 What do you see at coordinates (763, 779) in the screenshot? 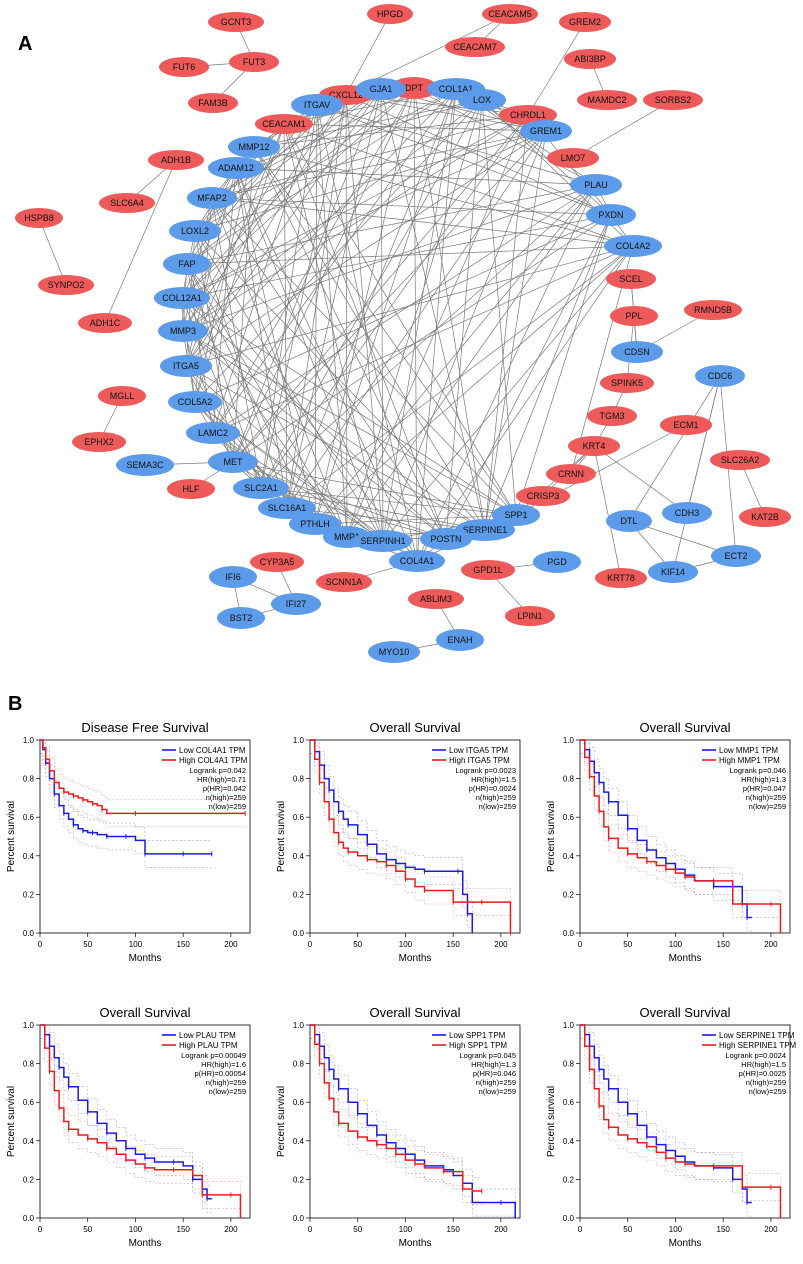
I see `stat-line: HR(high)=1.3` at bounding box center [763, 779].